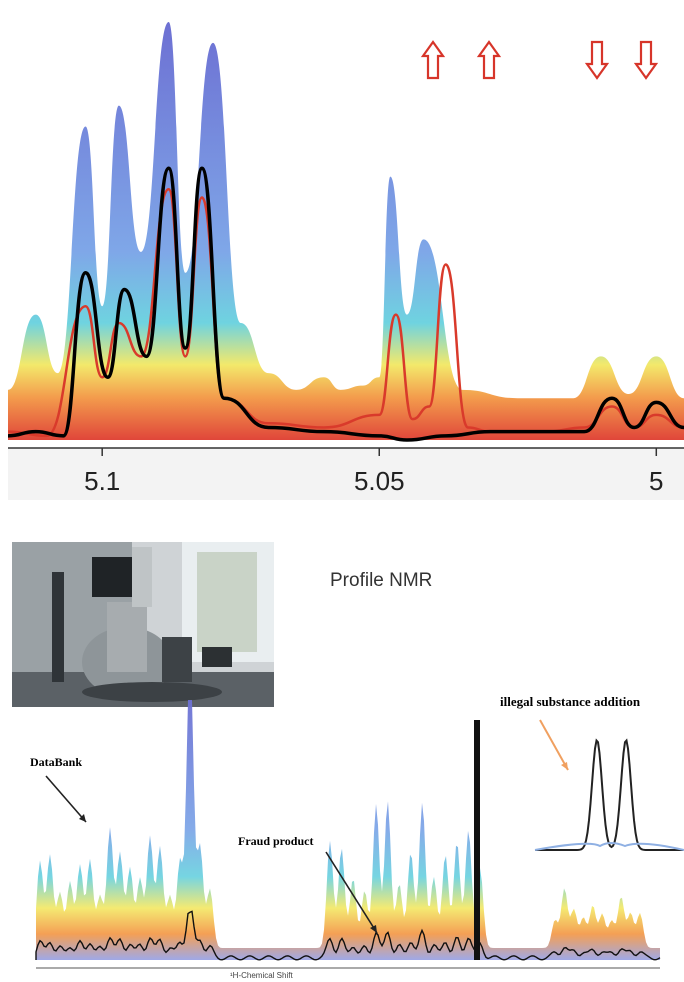 This screenshot has height=982, width=684. What do you see at coordinates (570, 701) in the screenshot?
I see `illegal-label: illegal substance addition` at bounding box center [570, 701].